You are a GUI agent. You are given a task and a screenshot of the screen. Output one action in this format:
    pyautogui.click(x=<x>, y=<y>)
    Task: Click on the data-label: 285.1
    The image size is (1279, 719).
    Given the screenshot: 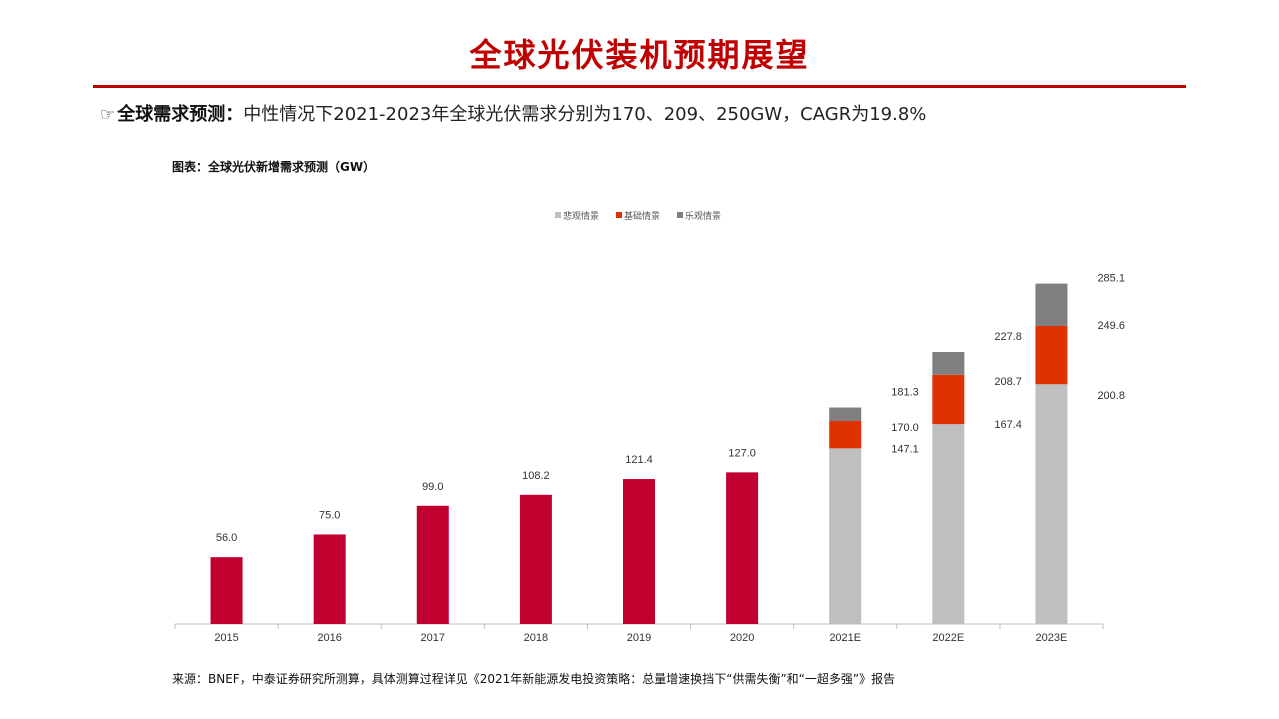 What is the action you would take?
    pyautogui.click(x=1111, y=279)
    